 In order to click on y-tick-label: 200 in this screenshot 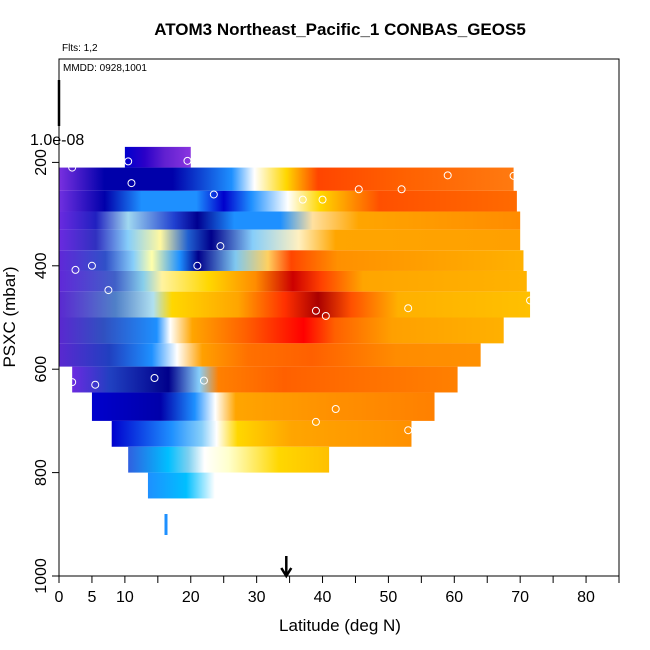, I will do `click(41, 162)`.